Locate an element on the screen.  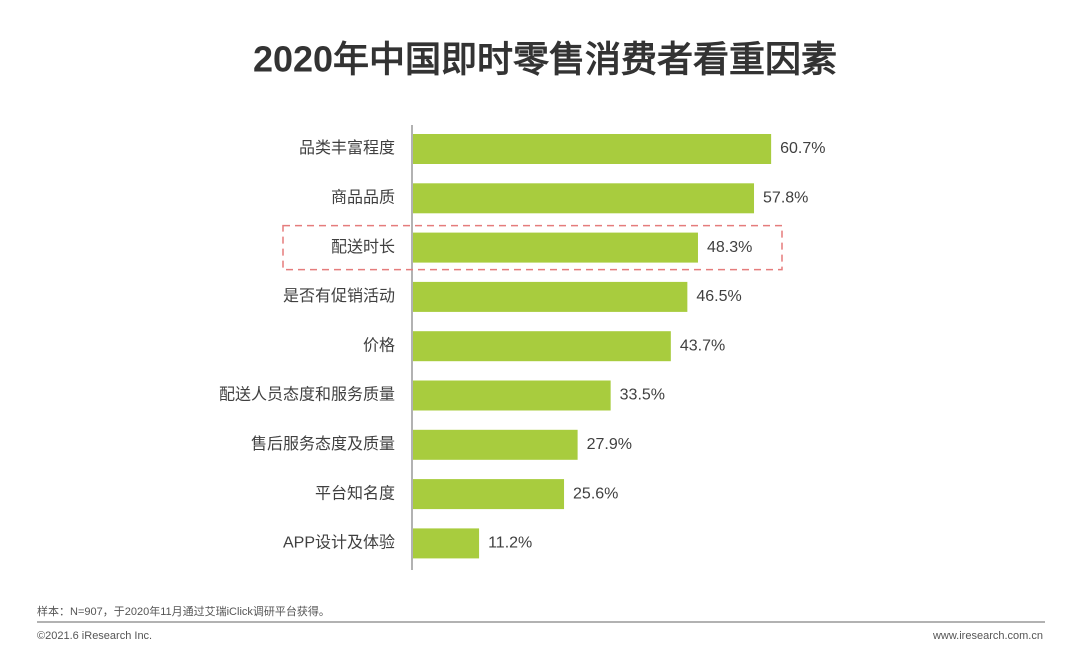
category-label: 是否有促销活动 is located at coordinates (339, 296).